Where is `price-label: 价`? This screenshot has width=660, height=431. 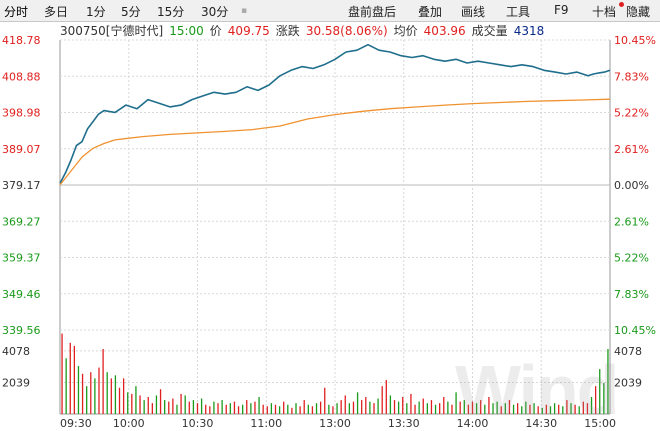 price-label: 价 is located at coordinates (215, 31).